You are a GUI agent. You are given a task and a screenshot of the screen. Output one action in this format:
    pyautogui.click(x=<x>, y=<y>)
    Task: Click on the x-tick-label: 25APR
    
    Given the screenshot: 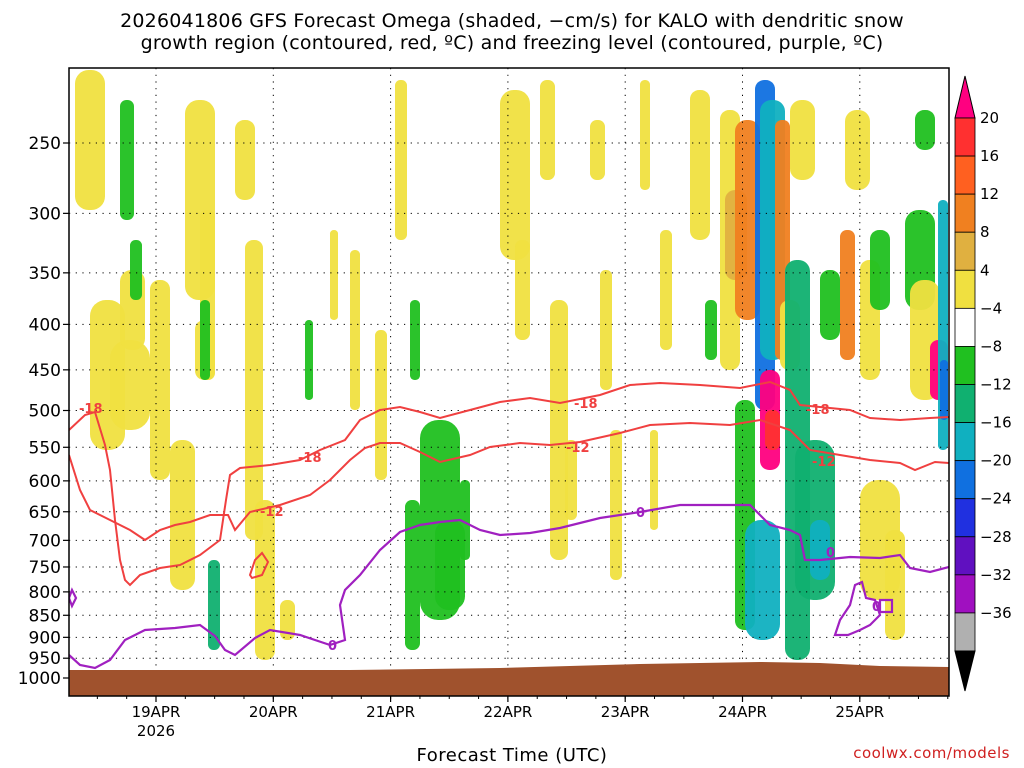 What is the action you would take?
    pyautogui.click(x=859, y=712)
    